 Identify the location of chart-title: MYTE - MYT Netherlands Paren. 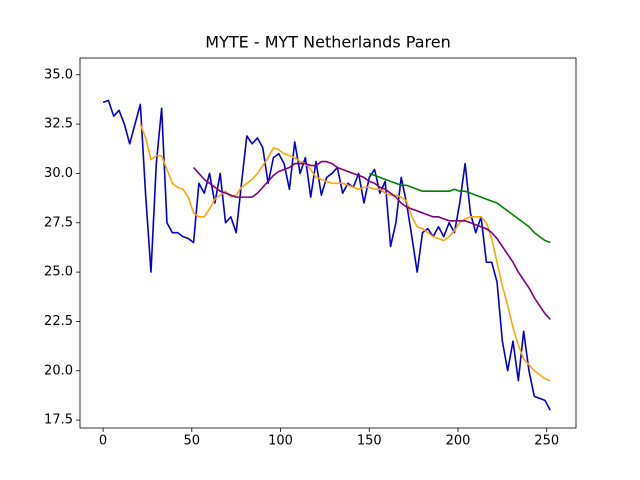
(327, 42).